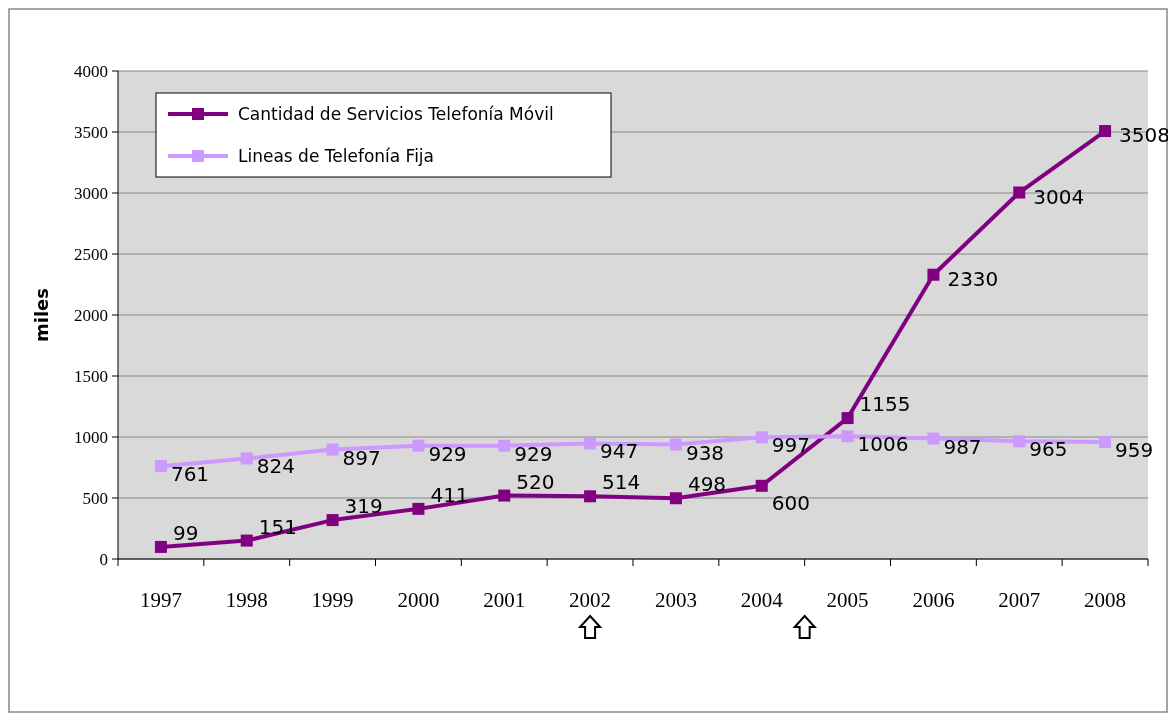  Describe the element at coordinates (91, 71) in the screenshot. I see `y-tick-label: 4000` at that location.